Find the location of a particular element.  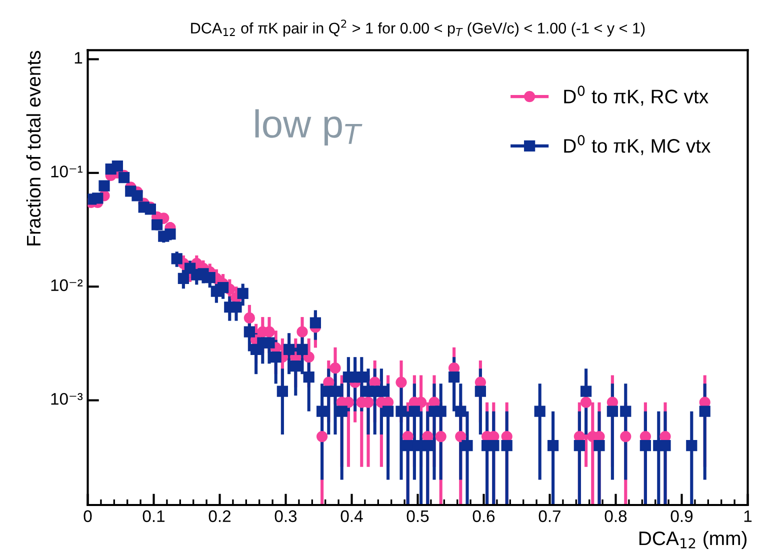

x-tick-label: 0.8 is located at coordinates (615, 516).